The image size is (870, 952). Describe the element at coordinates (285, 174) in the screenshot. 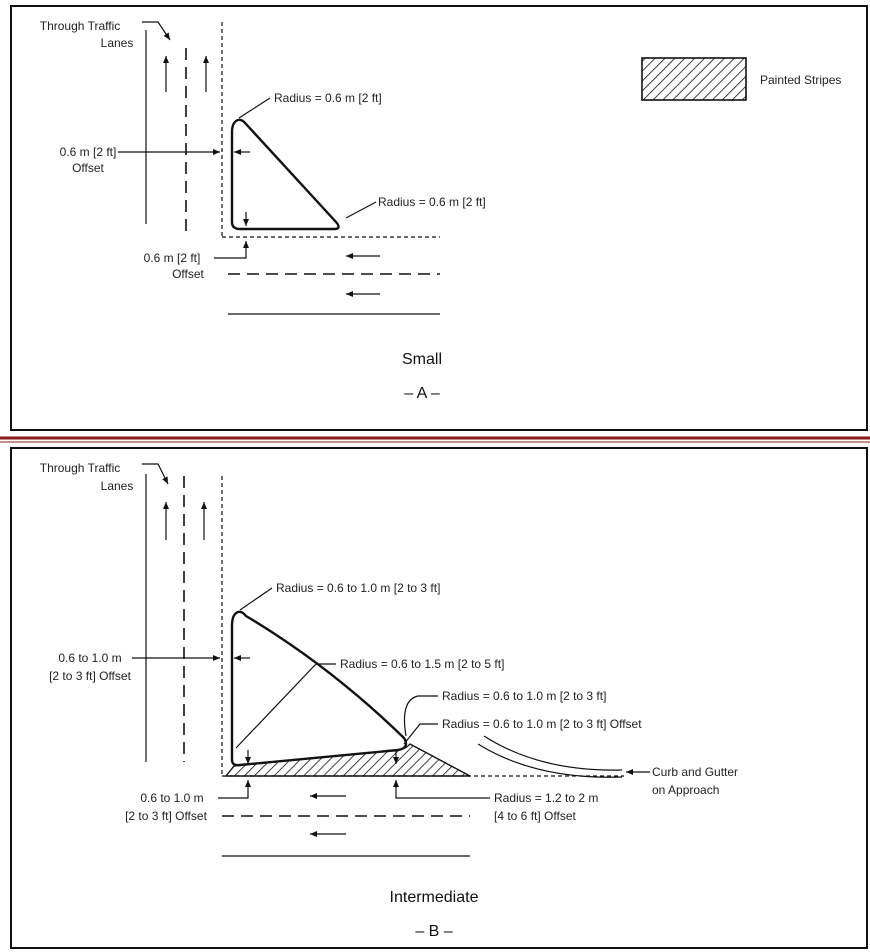

I see `small-island` at that location.